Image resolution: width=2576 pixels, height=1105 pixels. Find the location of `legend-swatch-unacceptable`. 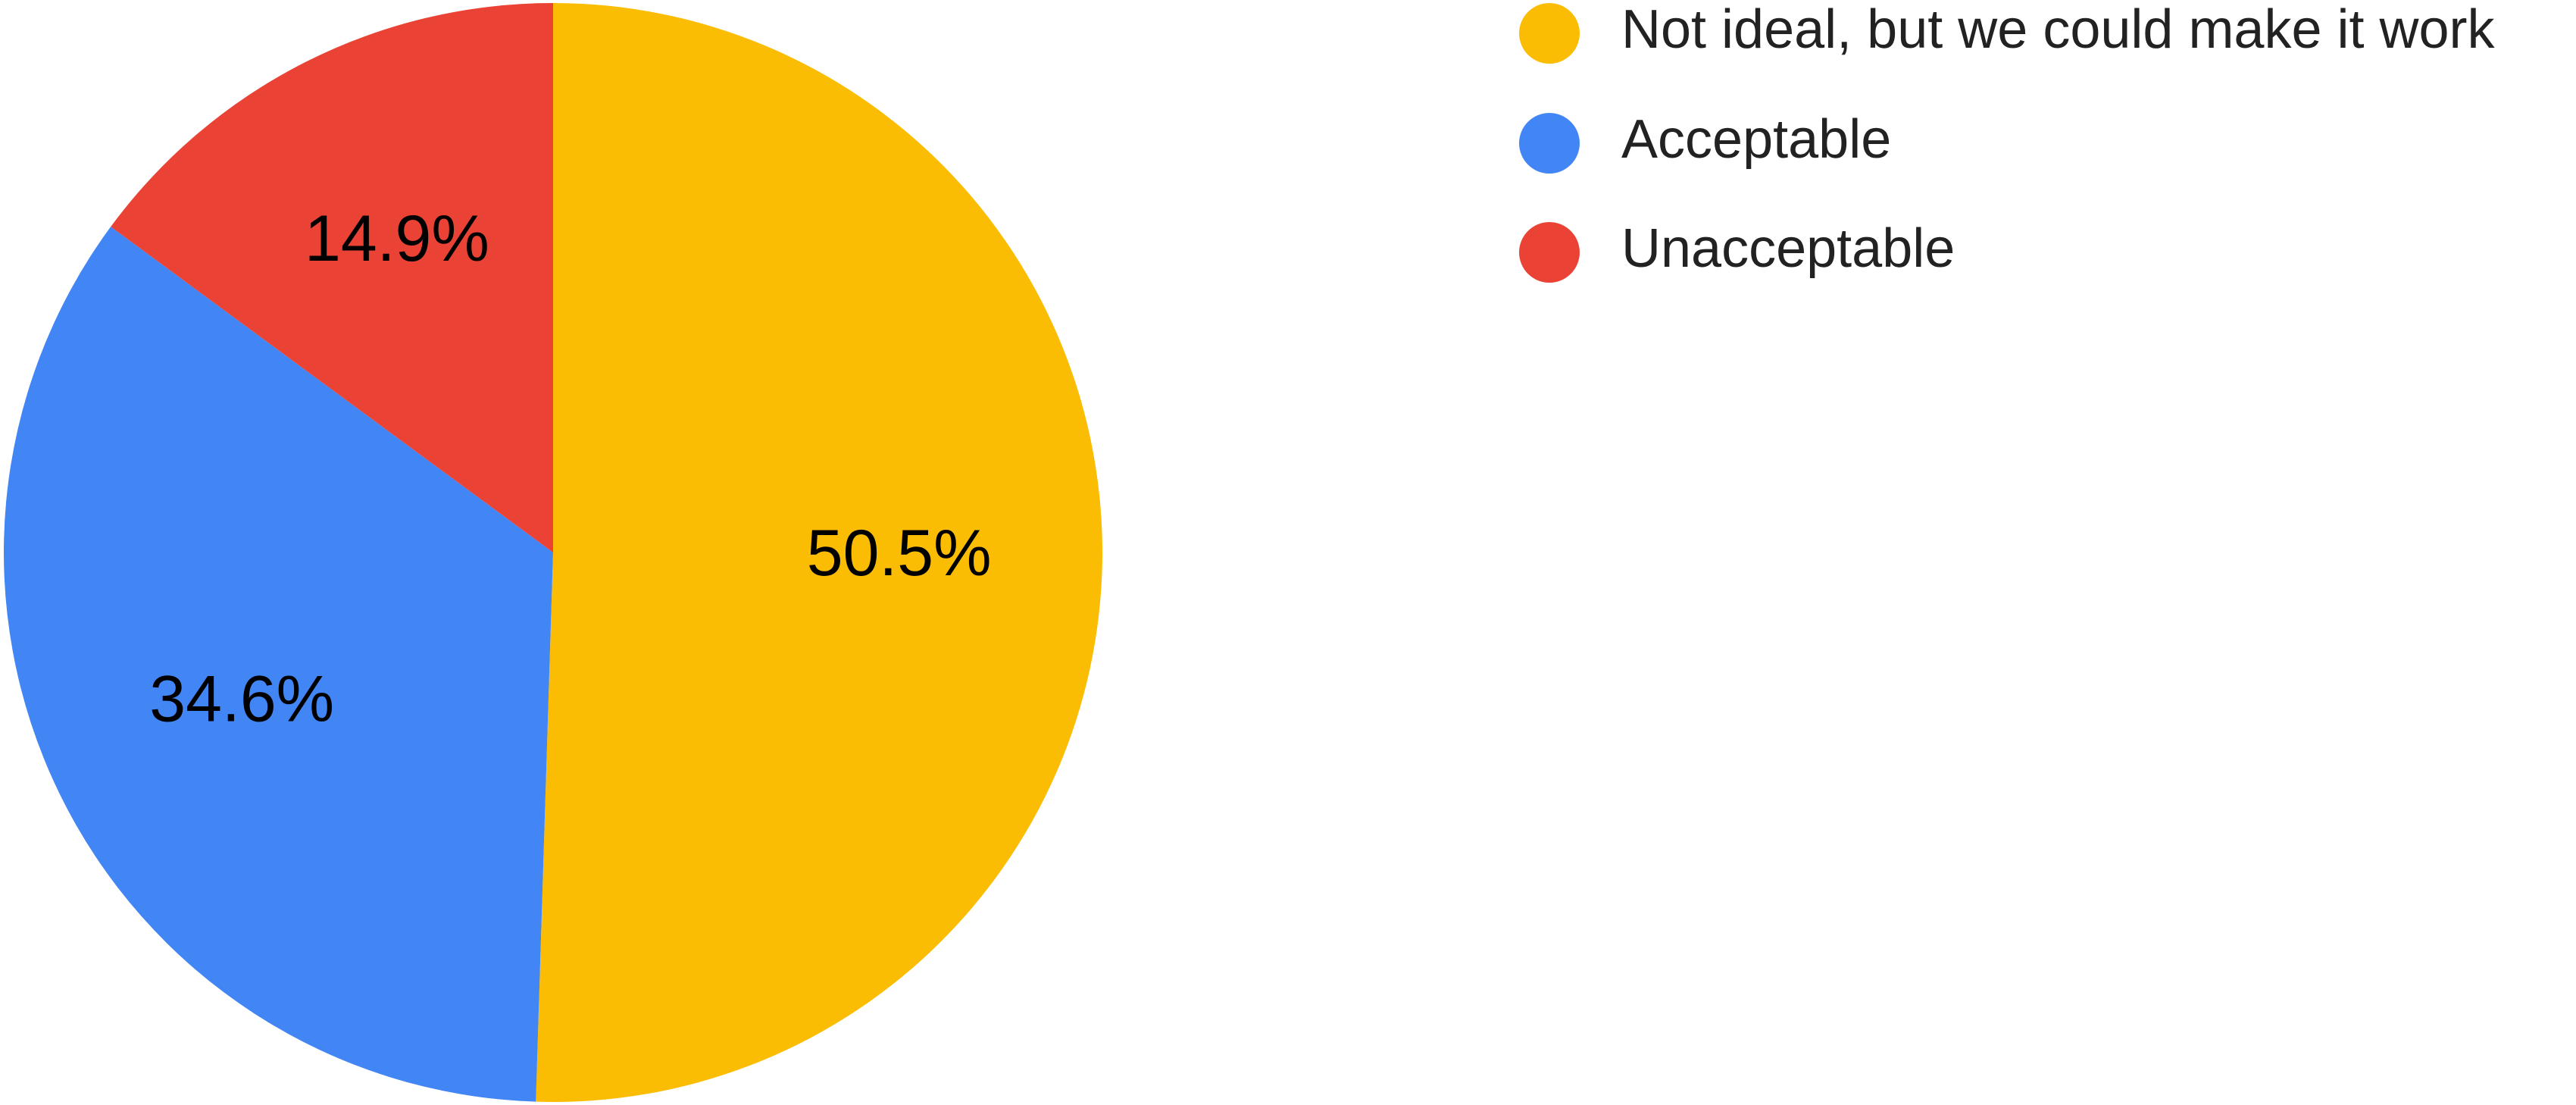

legend-swatch-unacceptable is located at coordinates (1549, 252).